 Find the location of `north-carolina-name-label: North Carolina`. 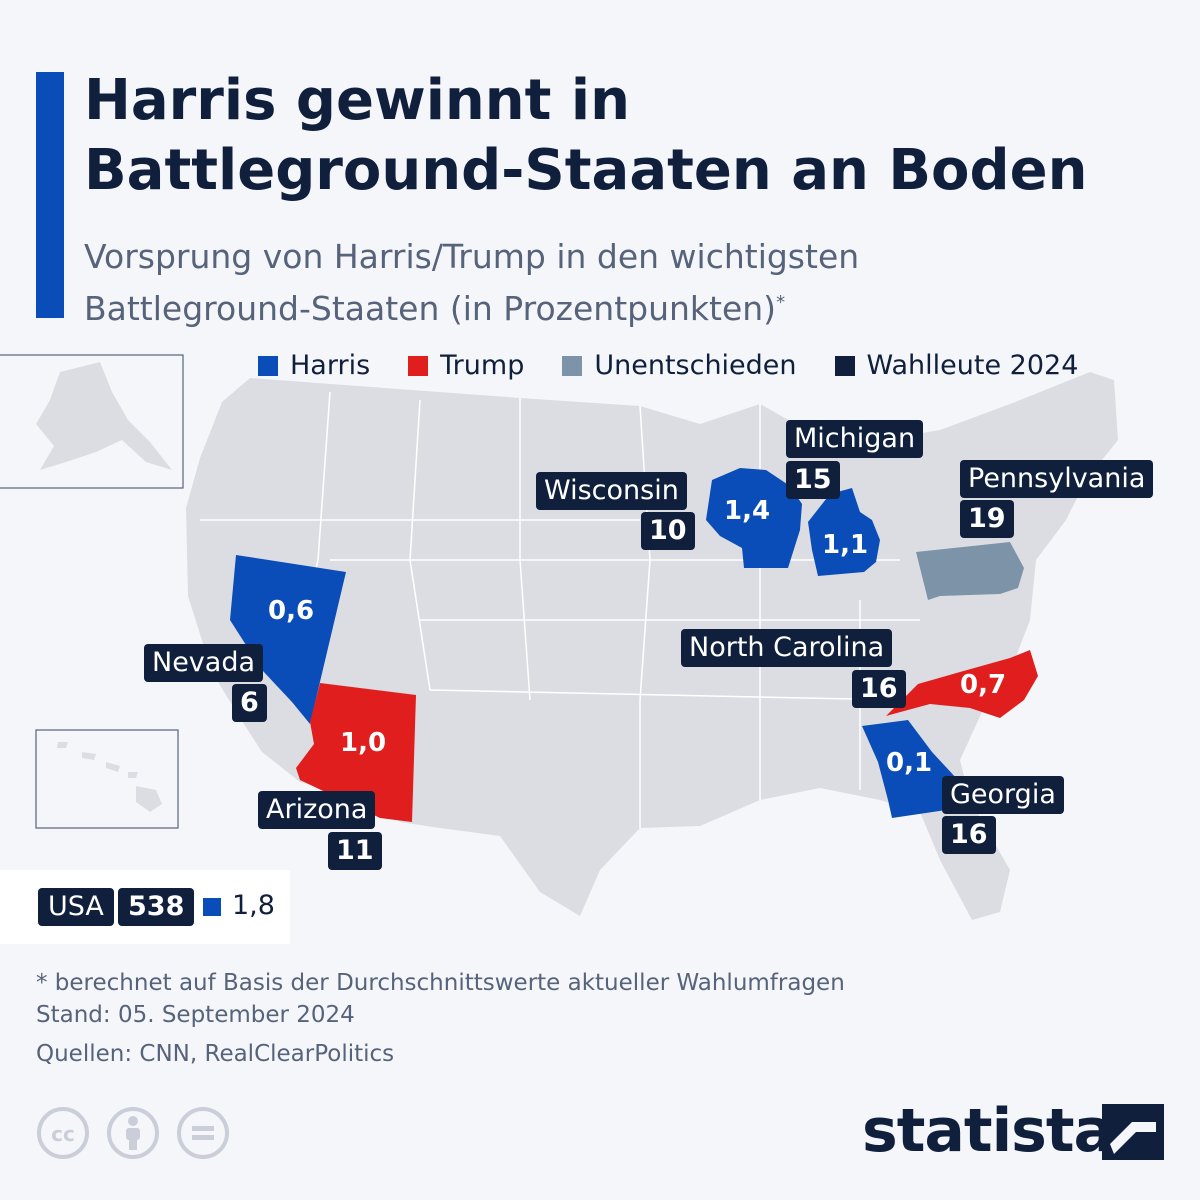

north-carolina-name-label: North Carolina is located at coordinates (787, 648).